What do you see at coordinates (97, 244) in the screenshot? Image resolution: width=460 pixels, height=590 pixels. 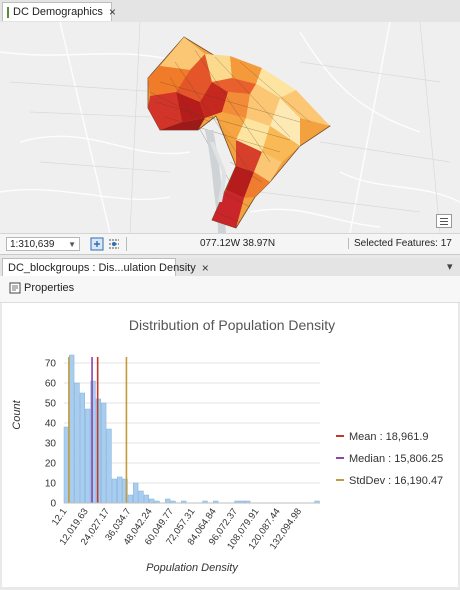 I see `fixed-scale-icon` at bounding box center [97, 244].